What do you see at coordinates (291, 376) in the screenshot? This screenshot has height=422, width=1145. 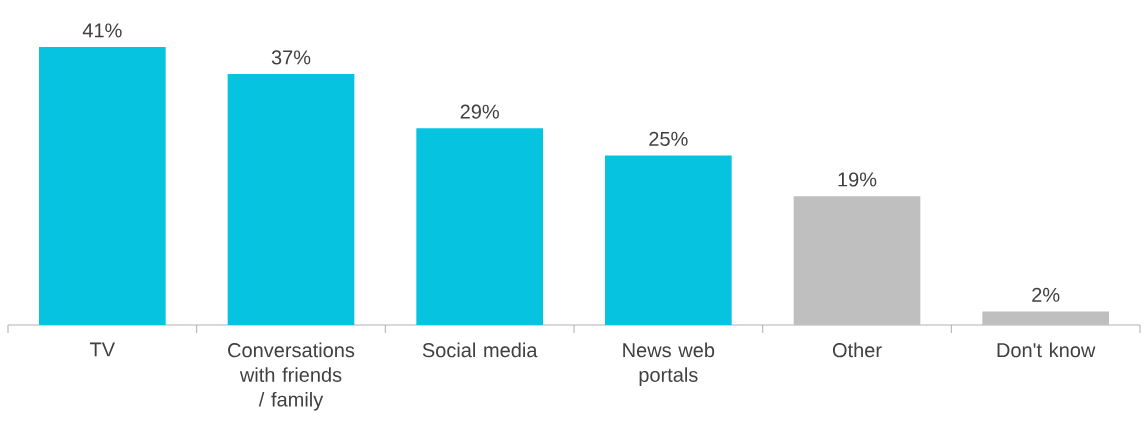 I see `x-tick-label: Conversations with friends / family` at bounding box center [291, 376].